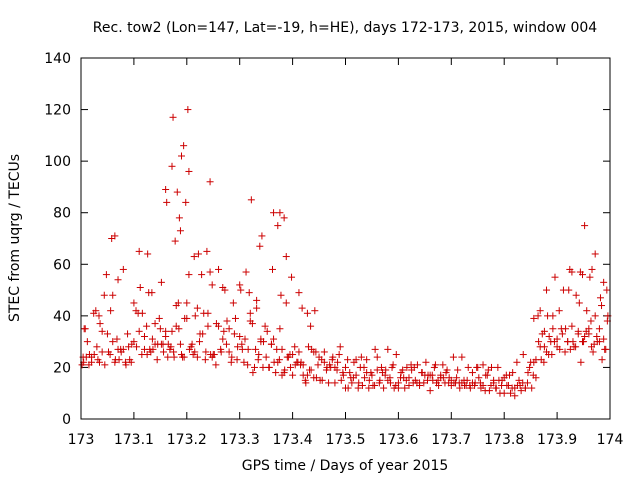 This screenshot has height=480, width=640. Describe the element at coordinates (240, 440) in the screenshot. I see `x-tick-label: 173.3` at that location.